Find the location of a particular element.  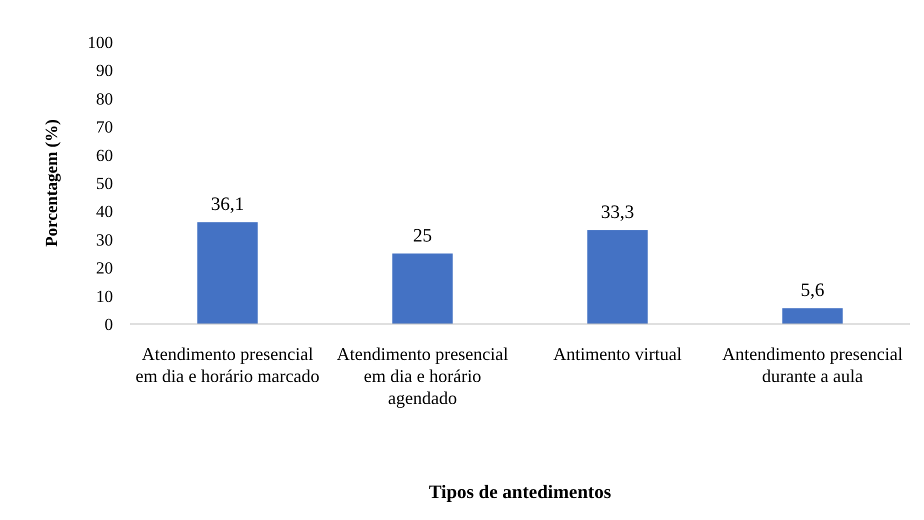

data-label: 25 is located at coordinates (422, 236).